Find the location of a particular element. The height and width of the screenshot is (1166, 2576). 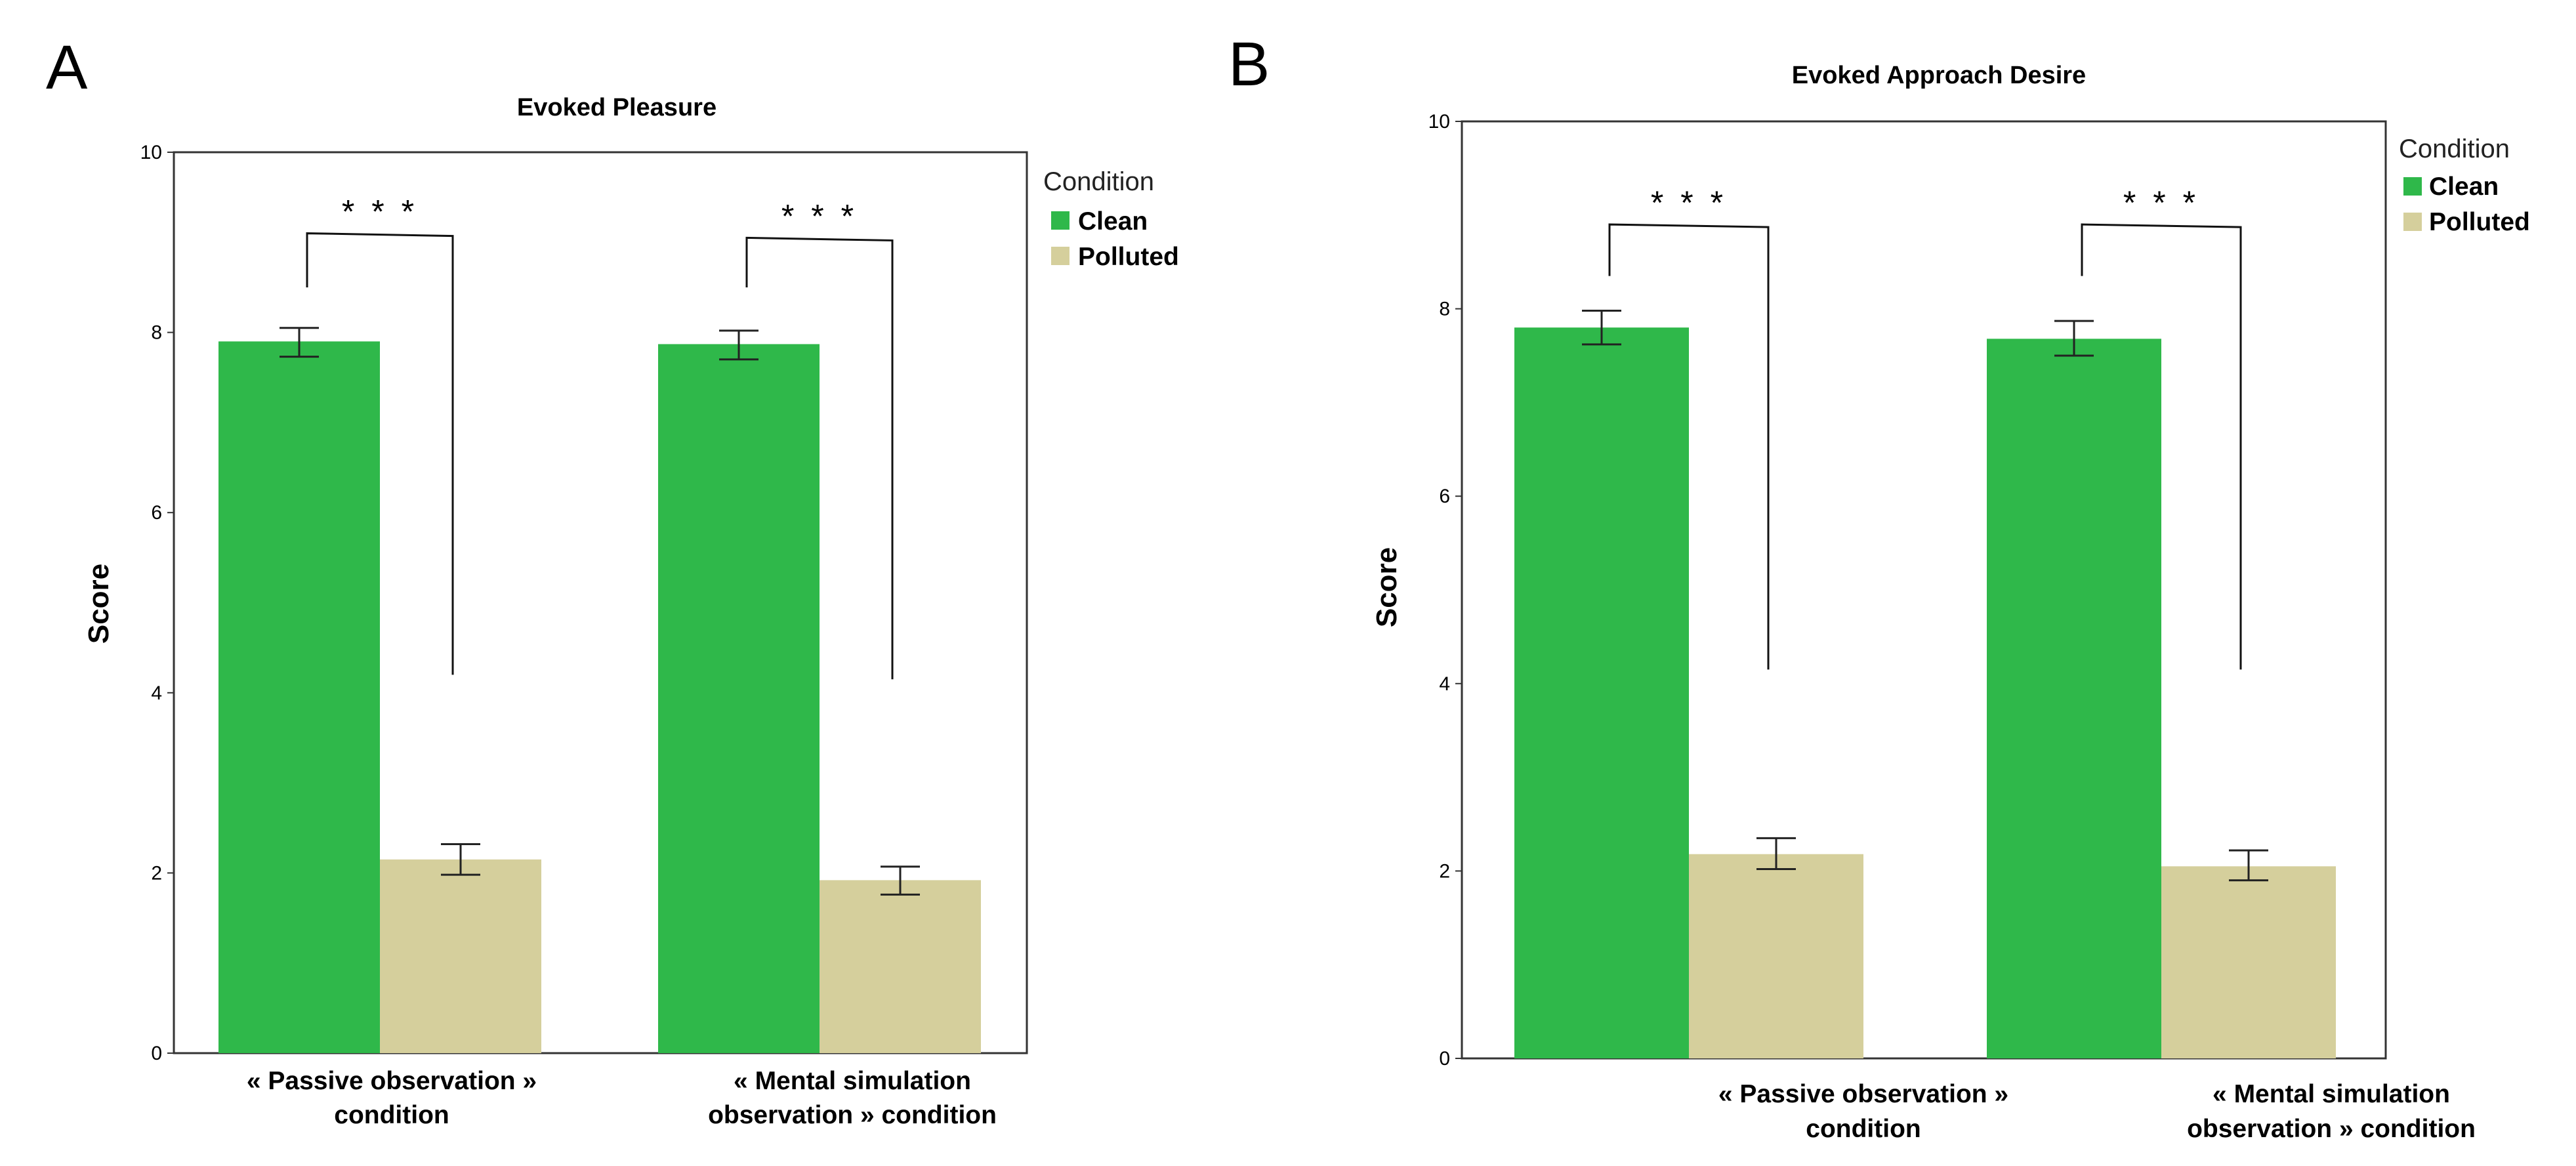

panel-letter: A is located at coordinates (67, 67).